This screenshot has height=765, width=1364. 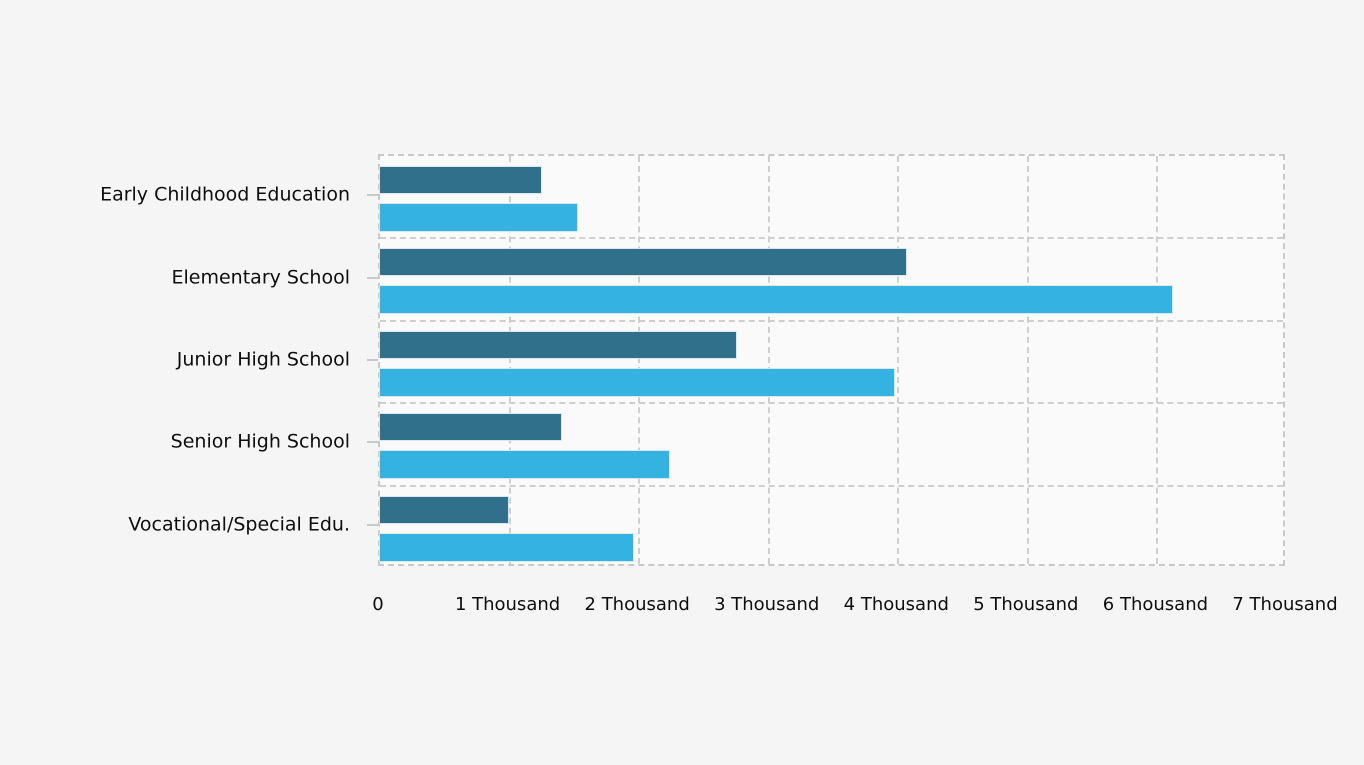 What do you see at coordinates (1285, 604) in the screenshot?
I see `x-tick-label: 7 Thousand` at bounding box center [1285, 604].